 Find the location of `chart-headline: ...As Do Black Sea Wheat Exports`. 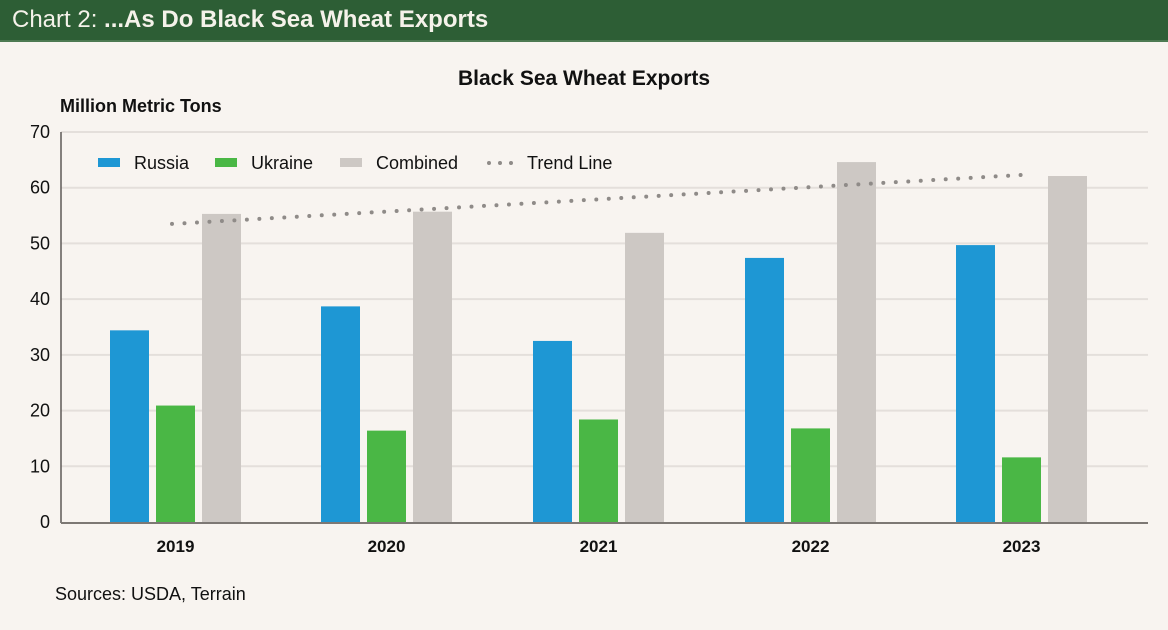

chart-headline: ...As Do Black Sea Wheat Exports is located at coordinates (293, 19).